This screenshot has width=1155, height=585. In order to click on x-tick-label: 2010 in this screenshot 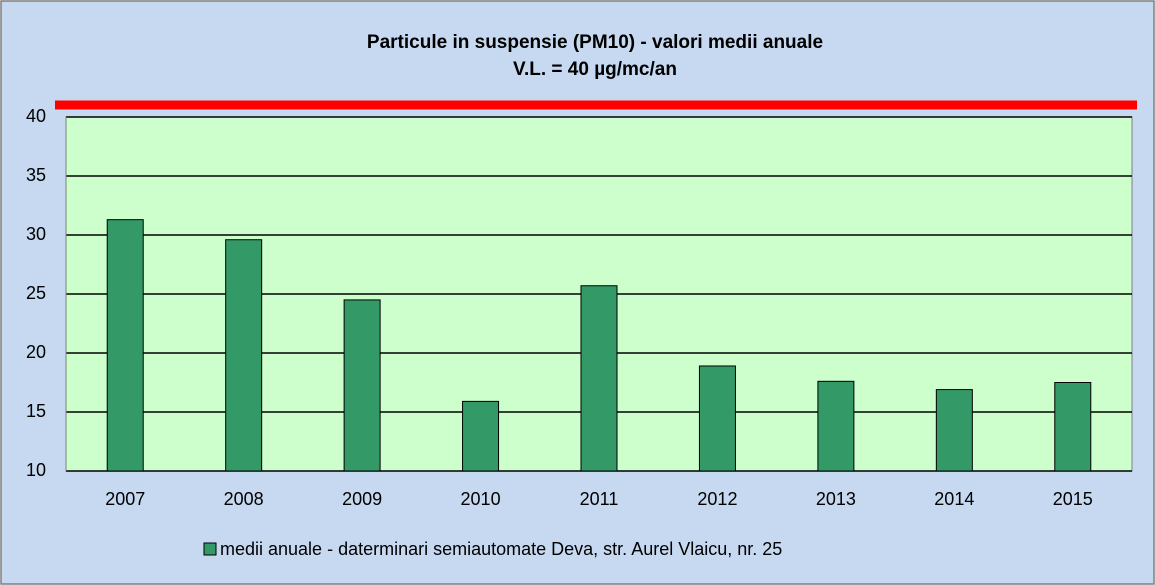, I will do `click(481, 499)`.